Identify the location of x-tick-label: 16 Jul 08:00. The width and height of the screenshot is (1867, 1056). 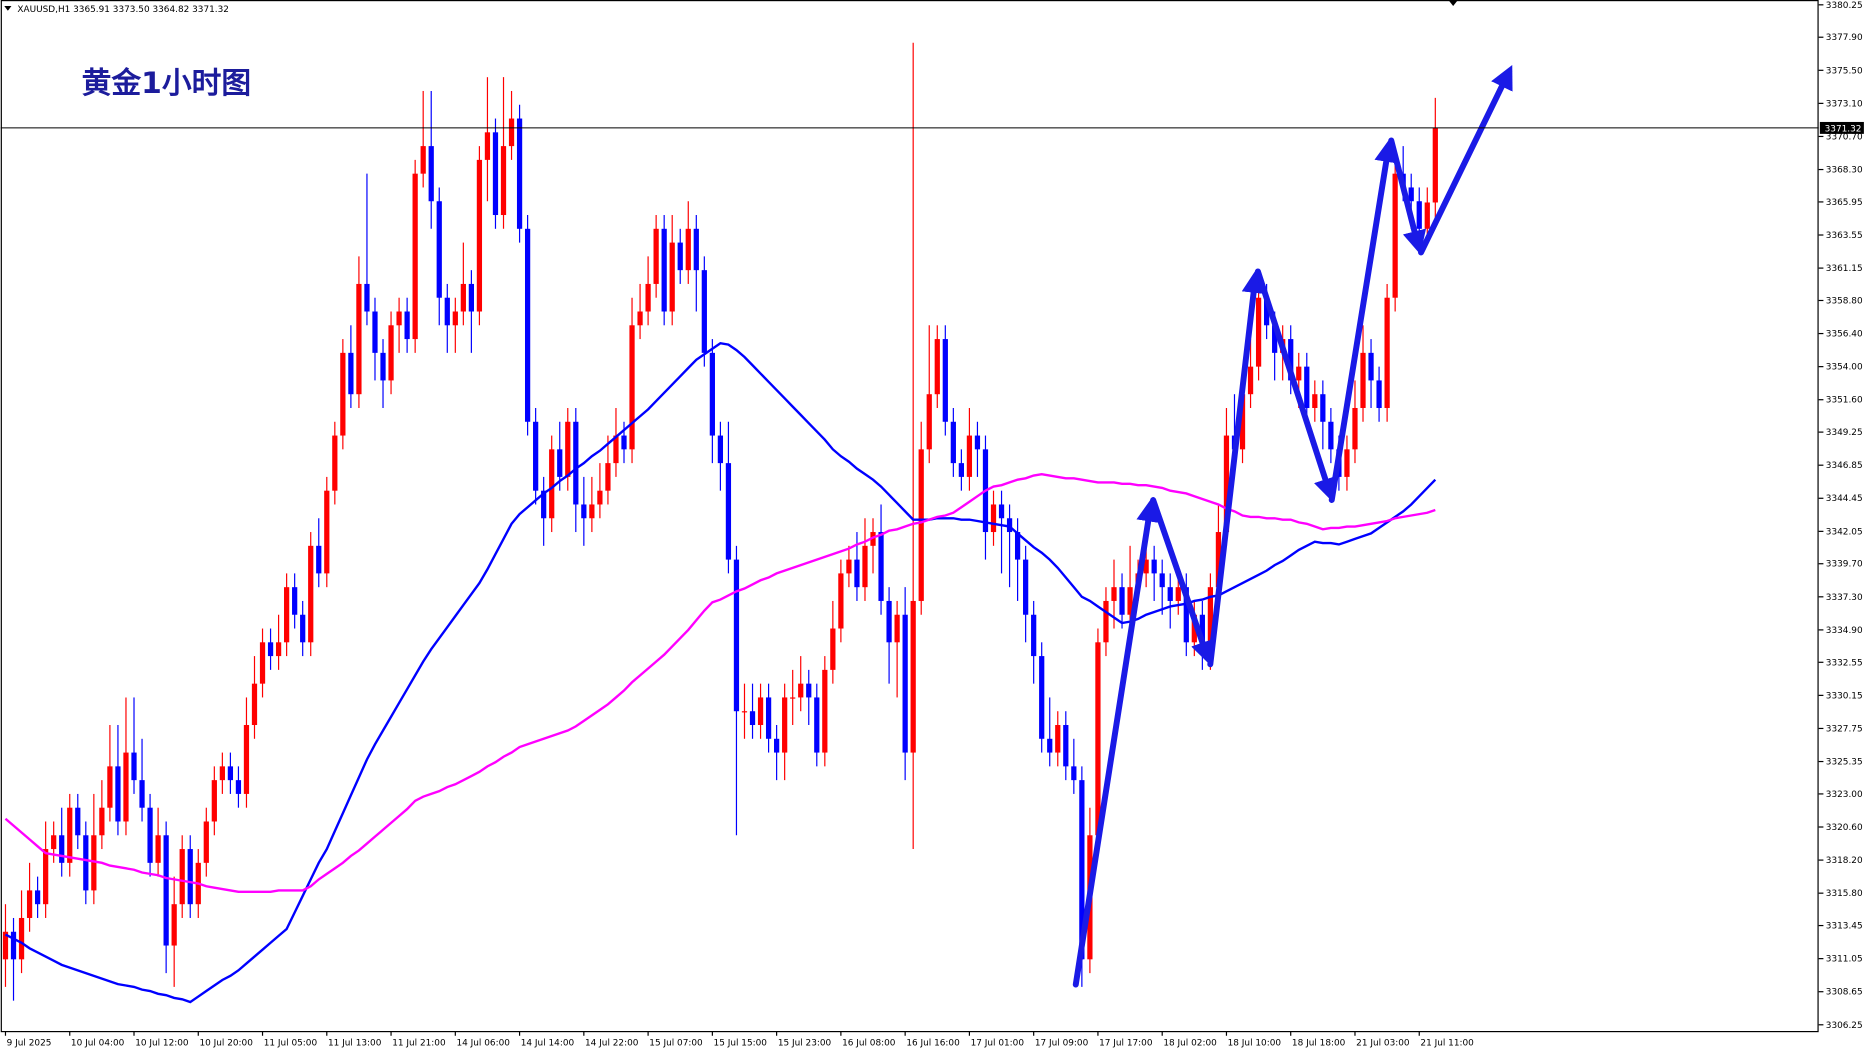
(869, 1043).